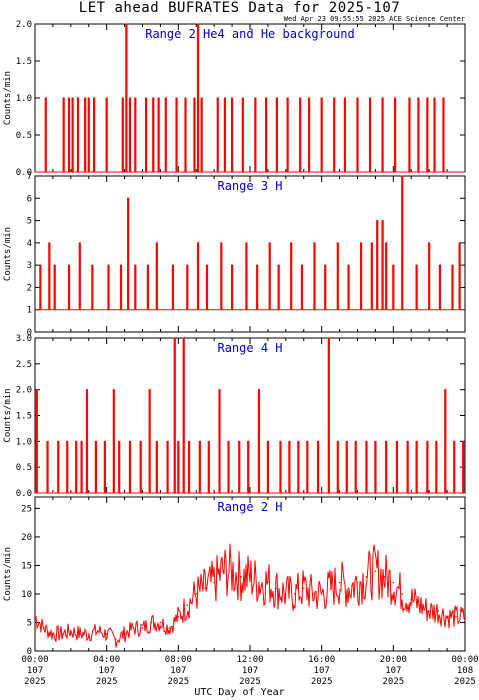 Image resolution: width=479 pixels, height=700 pixels. What do you see at coordinates (29, 266) in the screenshot?
I see `y-tick-label: 3` at bounding box center [29, 266].